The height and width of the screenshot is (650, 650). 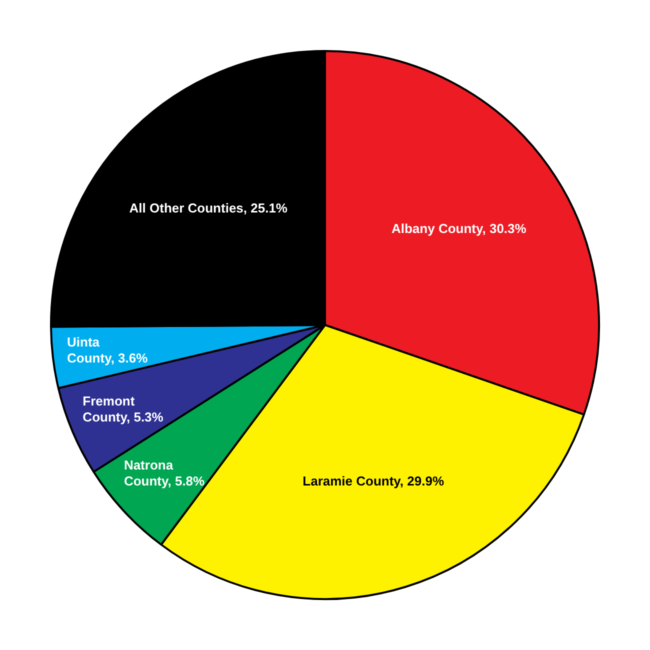 I want to click on slice-label: All Other Counties, 25.1%, so click(x=208, y=208).